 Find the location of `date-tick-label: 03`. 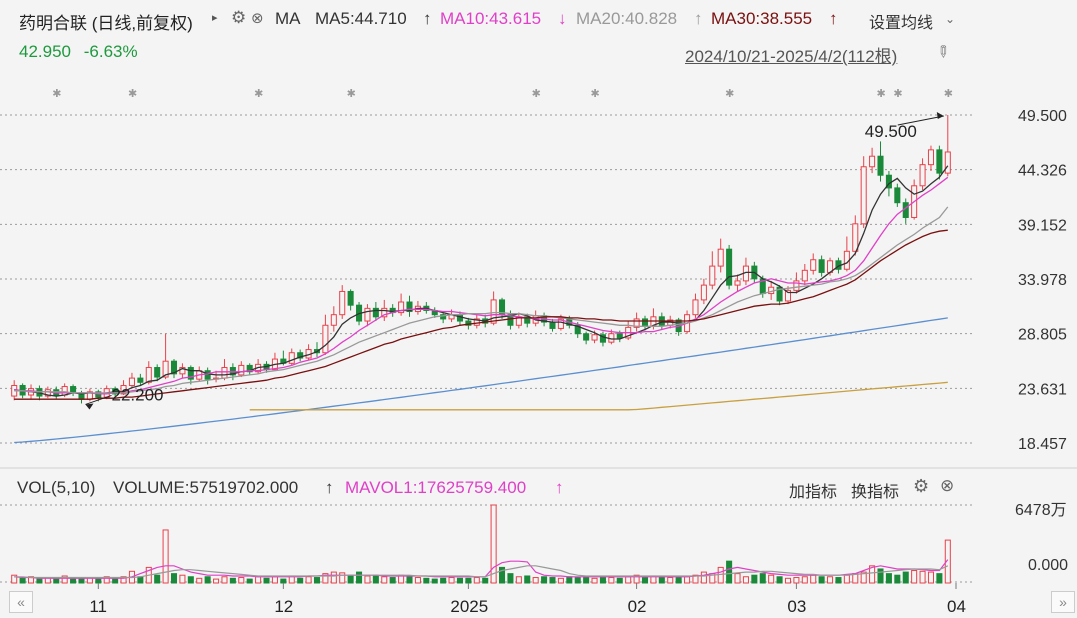

date-tick-label: 03 is located at coordinates (796, 606).